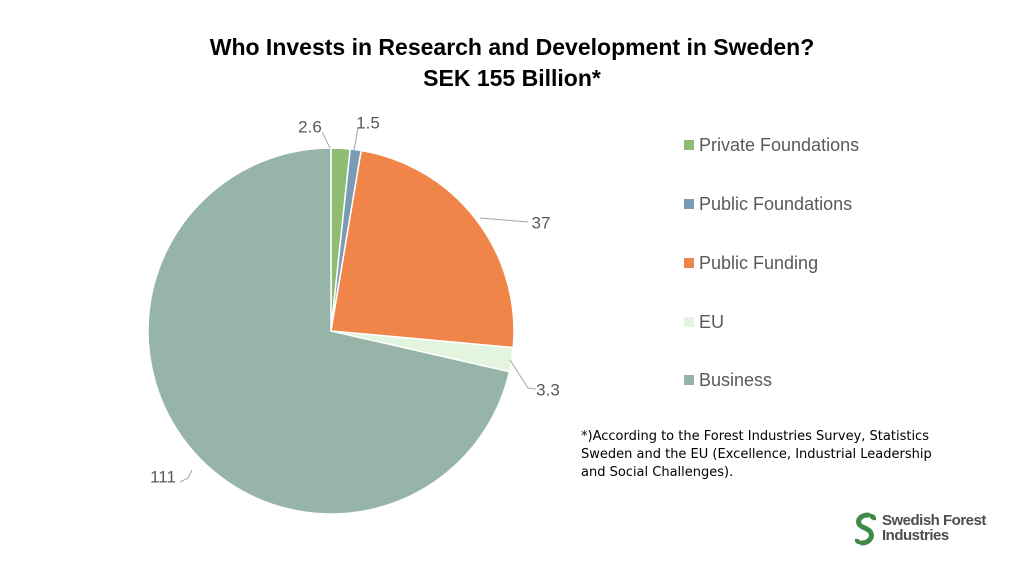  Describe the element at coordinates (915, 535) in the screenshot. I see `logo-line2: Industries` at that location.